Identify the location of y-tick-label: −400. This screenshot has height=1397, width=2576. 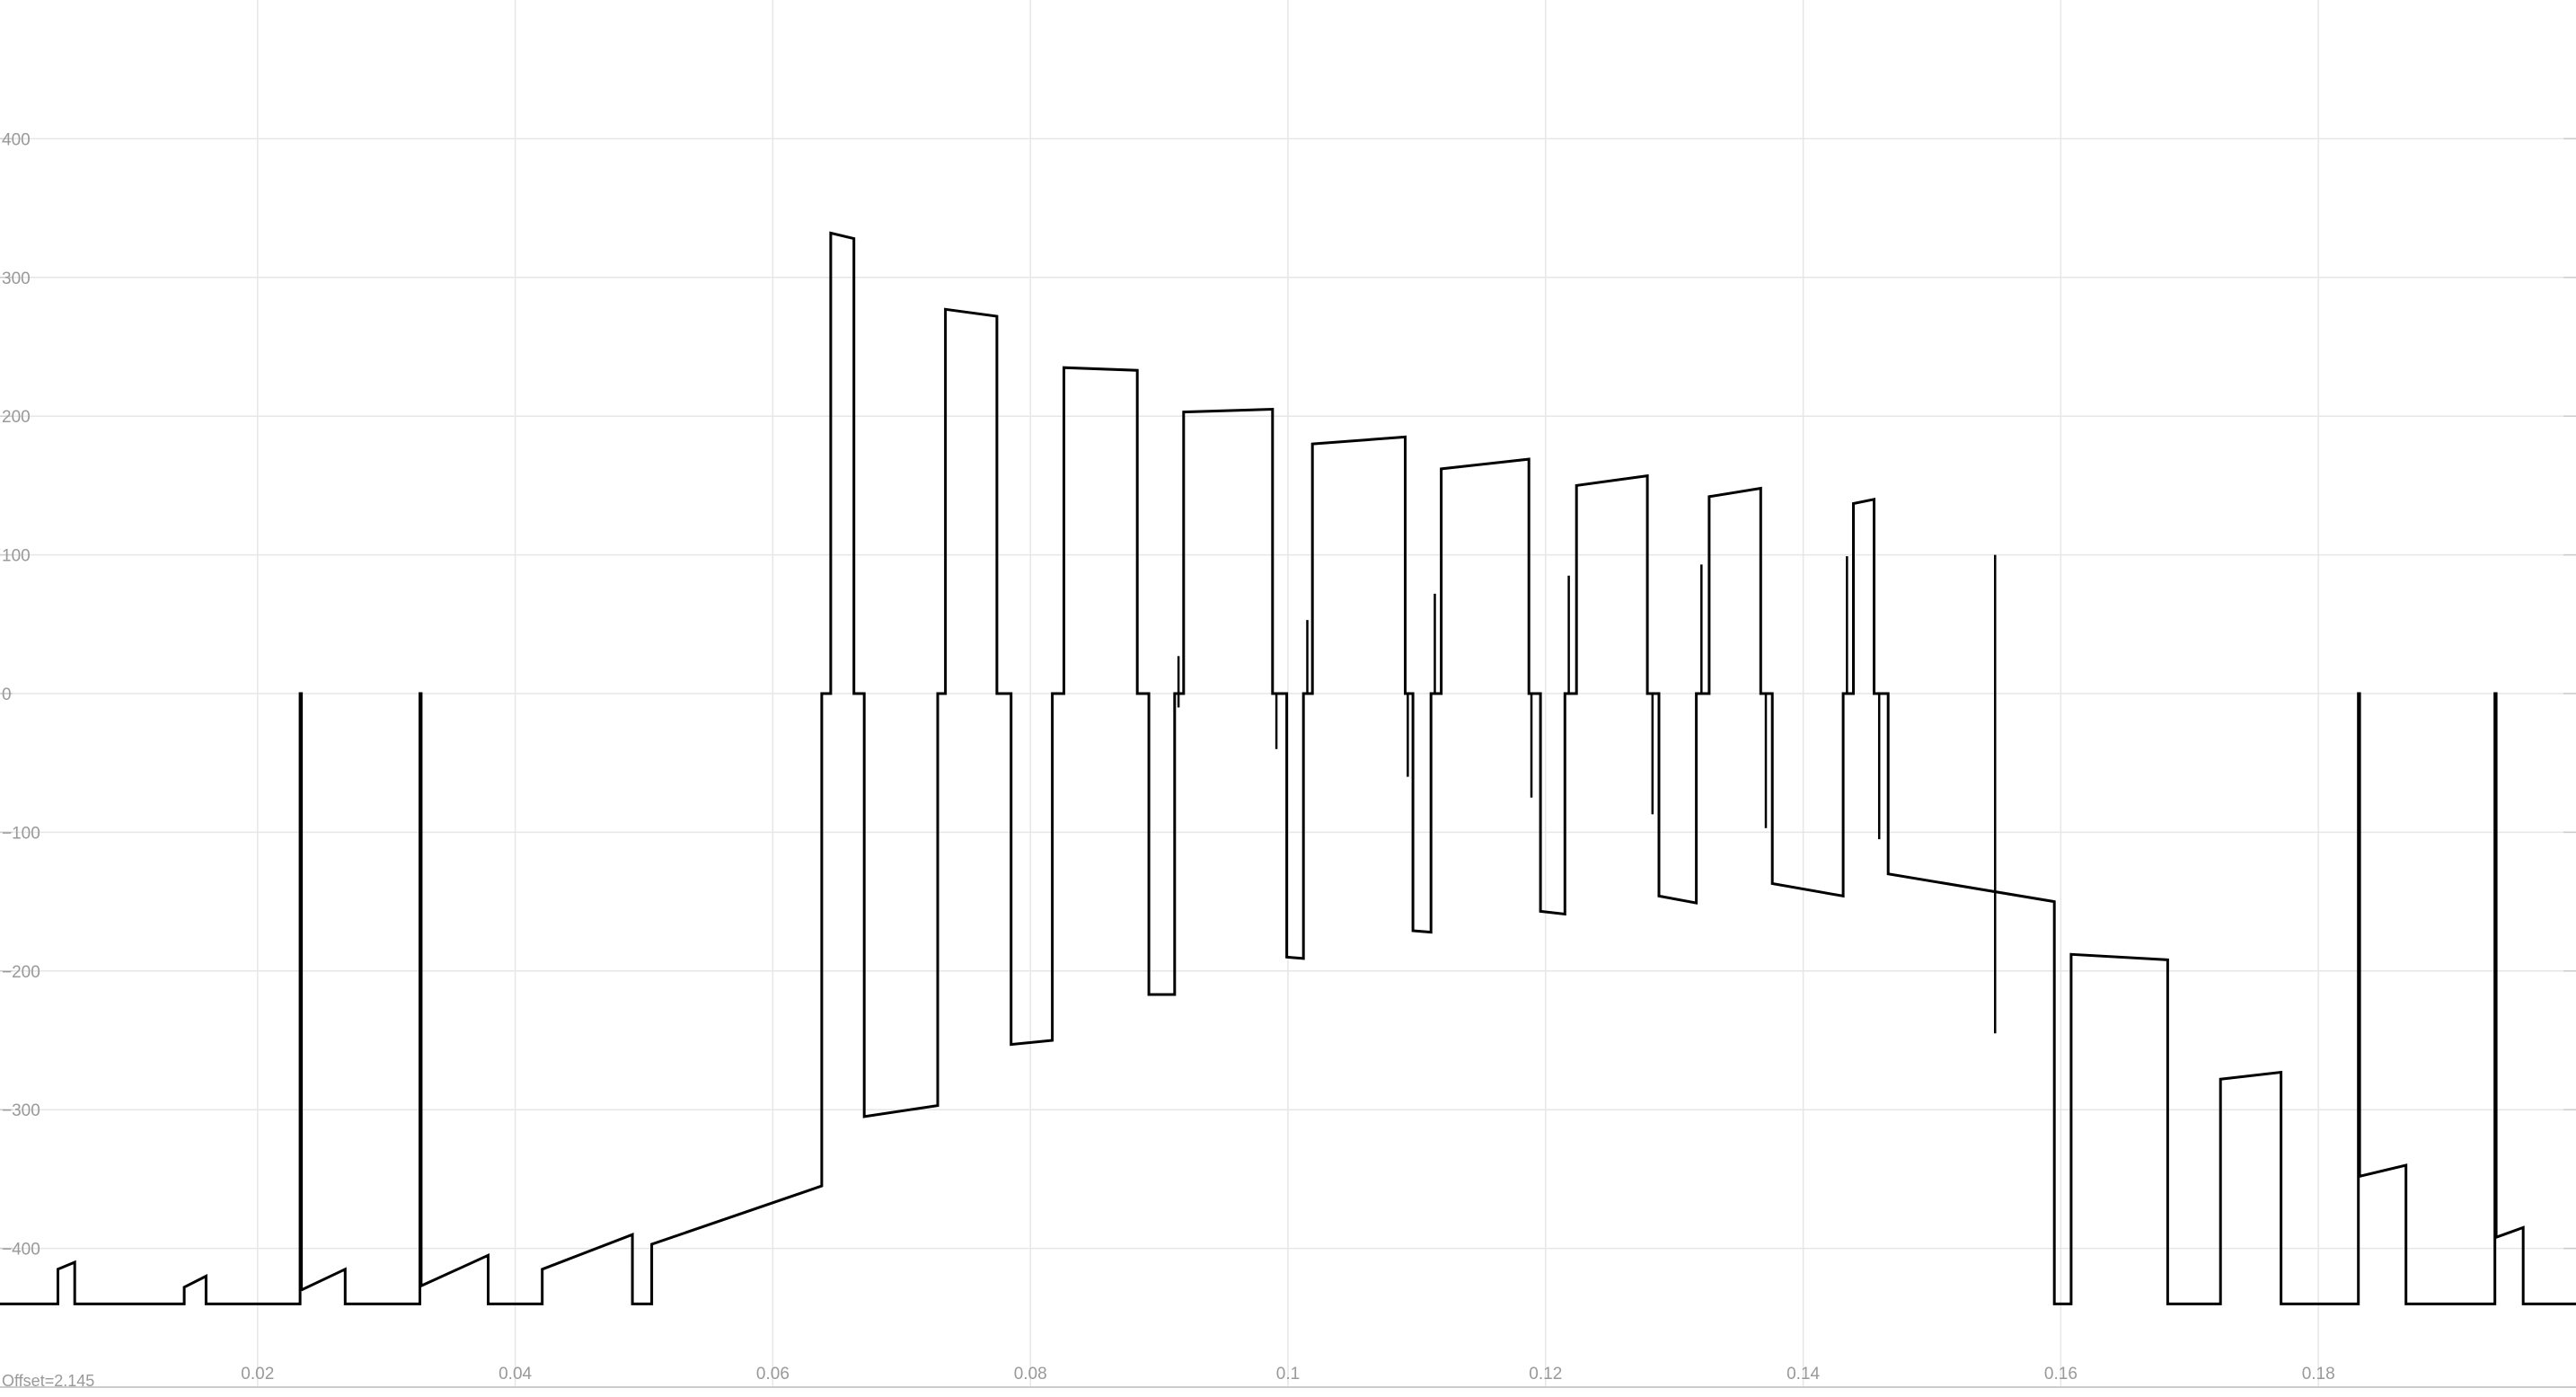
(21, 1250).